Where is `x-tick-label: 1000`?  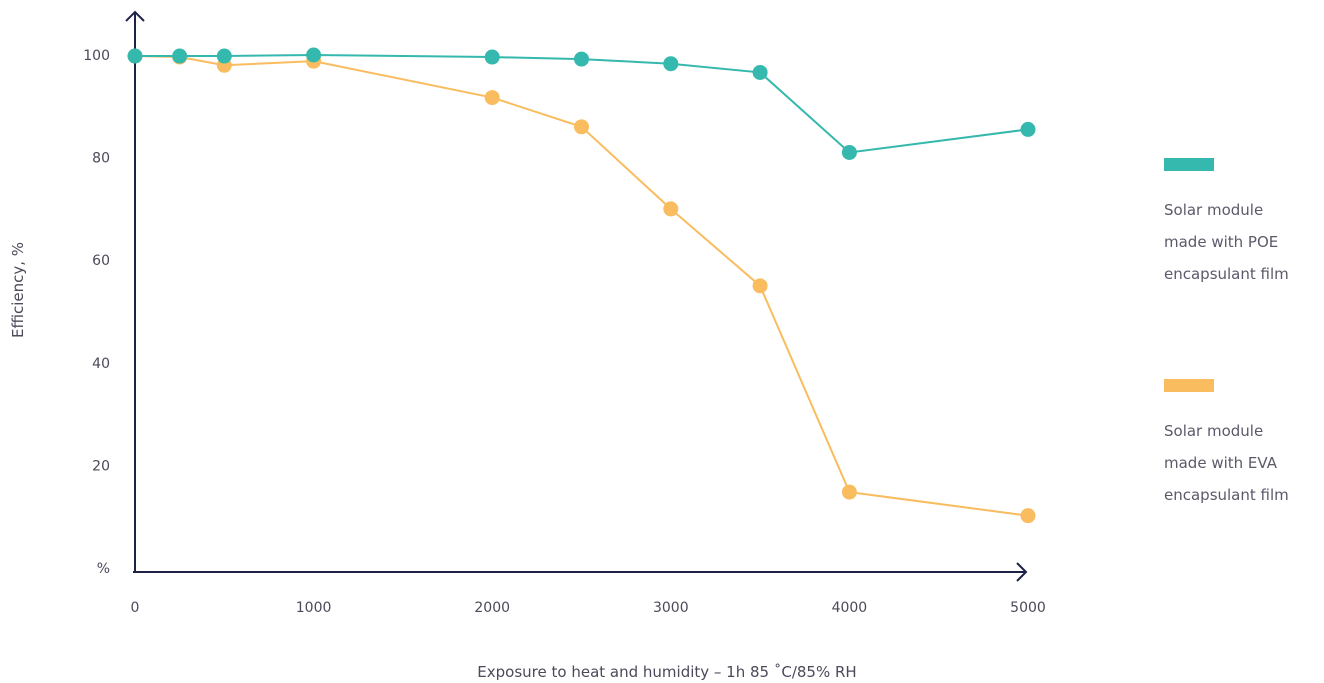 x-tick-label: 1000 is located at coordinates (314, 608).